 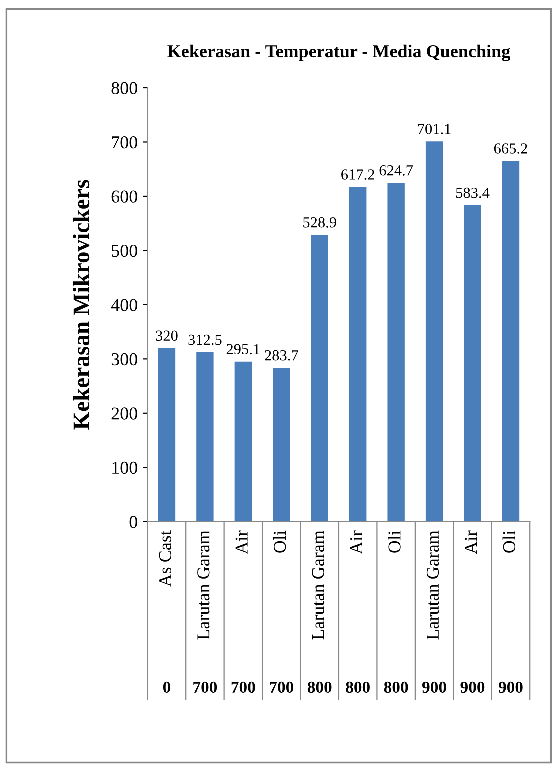 I want to click on data-label: 665.2, so click(x=511, y=149).